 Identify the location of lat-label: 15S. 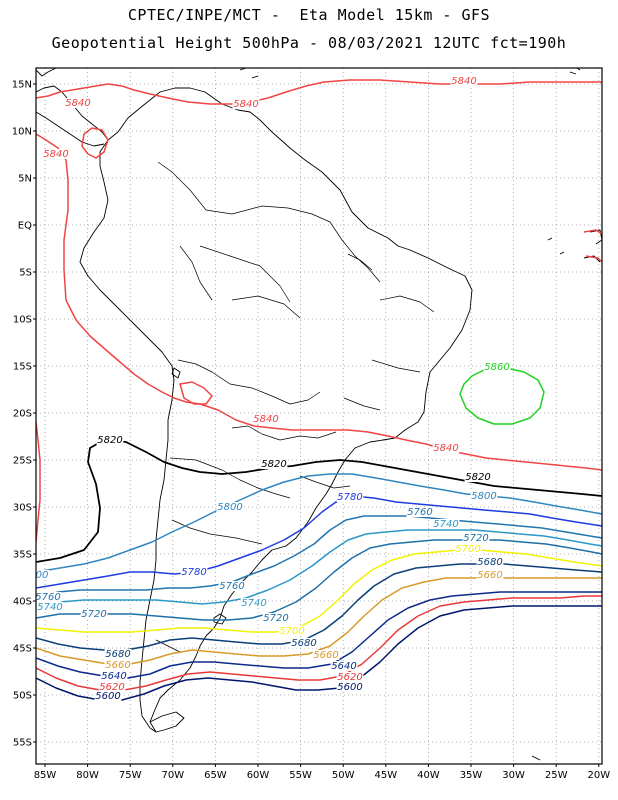
(22, 367).